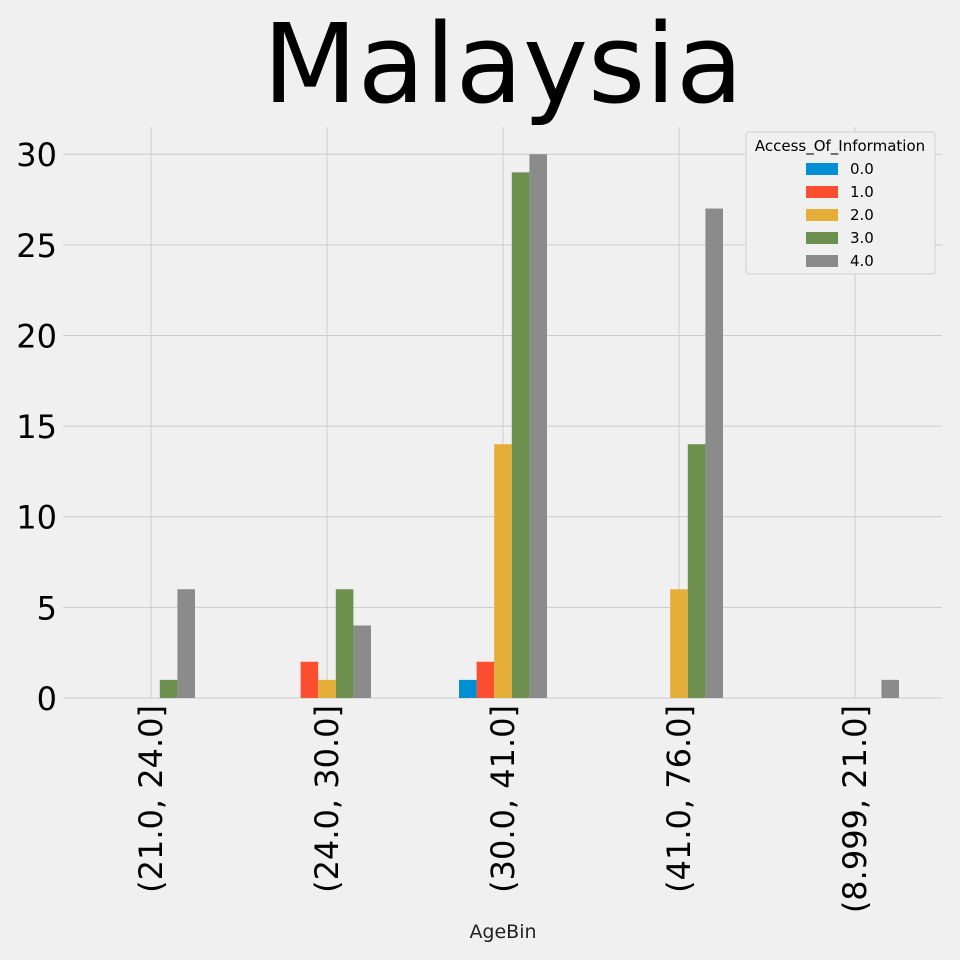 This screenshot has width=960, height=960. Describe the element at coordinates (468, 688) in the screenshot. I see `bar-0.0-(30.0, 41.0]` at that location.